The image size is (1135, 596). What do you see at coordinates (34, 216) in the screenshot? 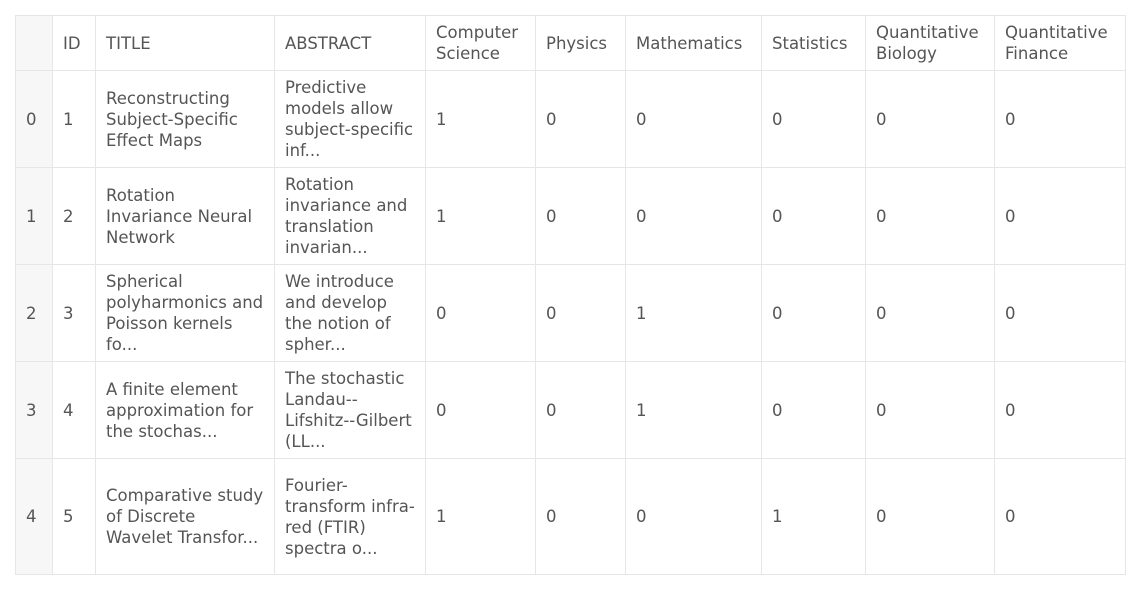
I see `row-index-cell: 1` at bounding box center [34, 216].